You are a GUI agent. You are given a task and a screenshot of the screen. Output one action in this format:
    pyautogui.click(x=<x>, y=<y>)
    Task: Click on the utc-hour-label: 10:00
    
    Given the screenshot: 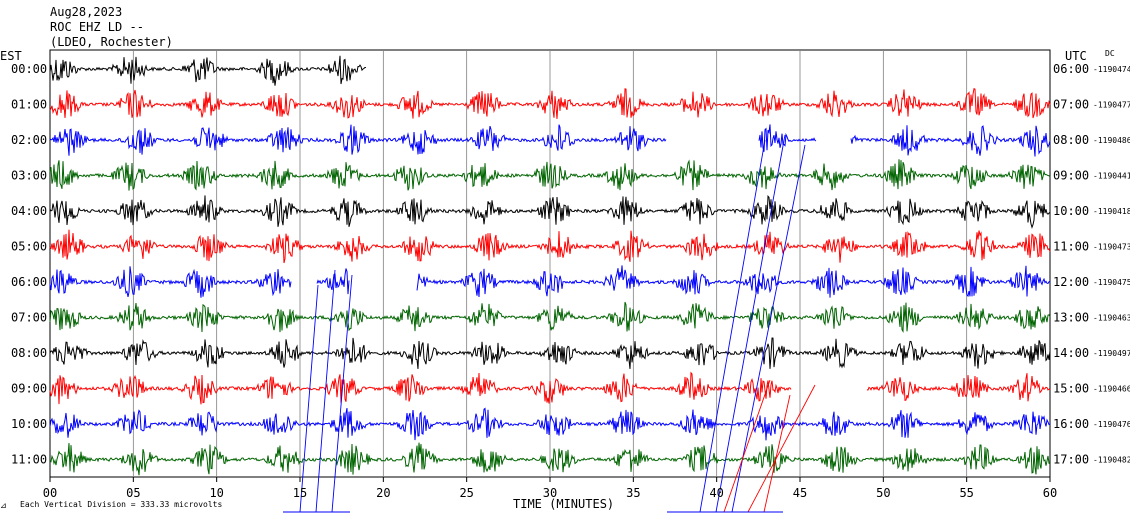 What is the action you would take?
    pyautogui.click(x=1071, y=211)
    